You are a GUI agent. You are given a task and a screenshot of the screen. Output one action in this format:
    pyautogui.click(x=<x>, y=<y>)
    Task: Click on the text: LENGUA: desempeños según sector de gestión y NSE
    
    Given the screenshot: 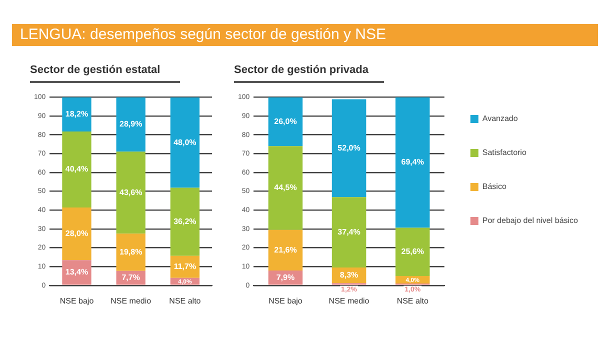 What is the action you would take?
    pyautogui.click(x=305, y=35)
    